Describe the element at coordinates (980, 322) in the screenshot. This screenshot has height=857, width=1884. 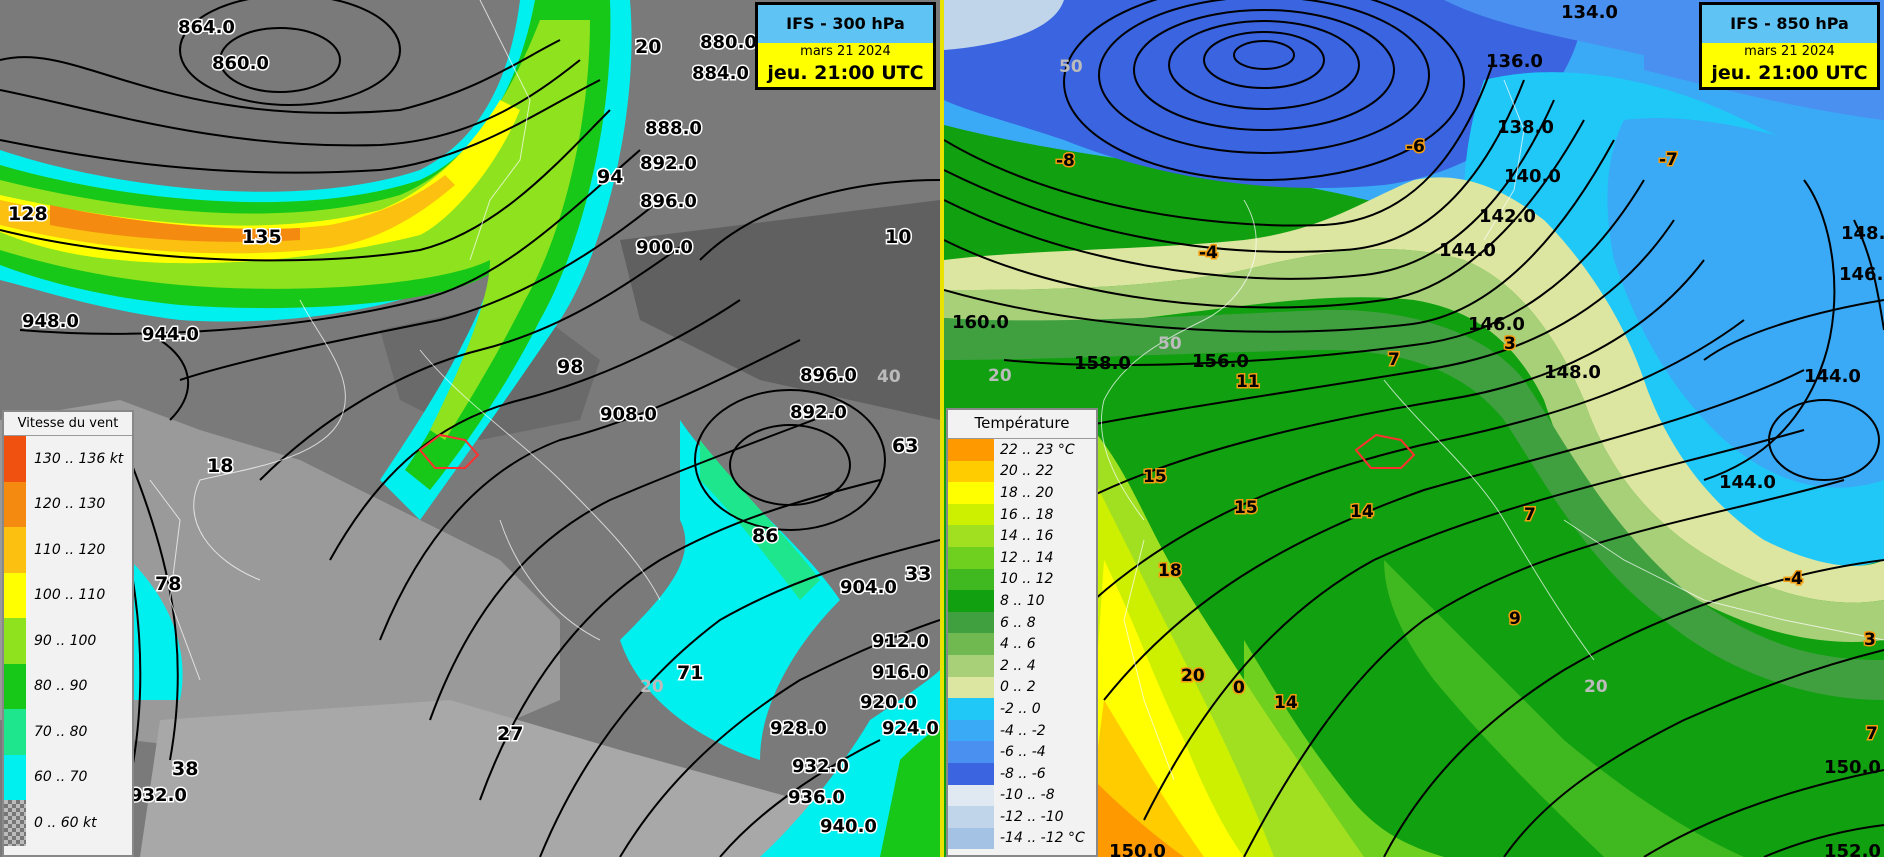
I see `height-label: 160.0` at that location.